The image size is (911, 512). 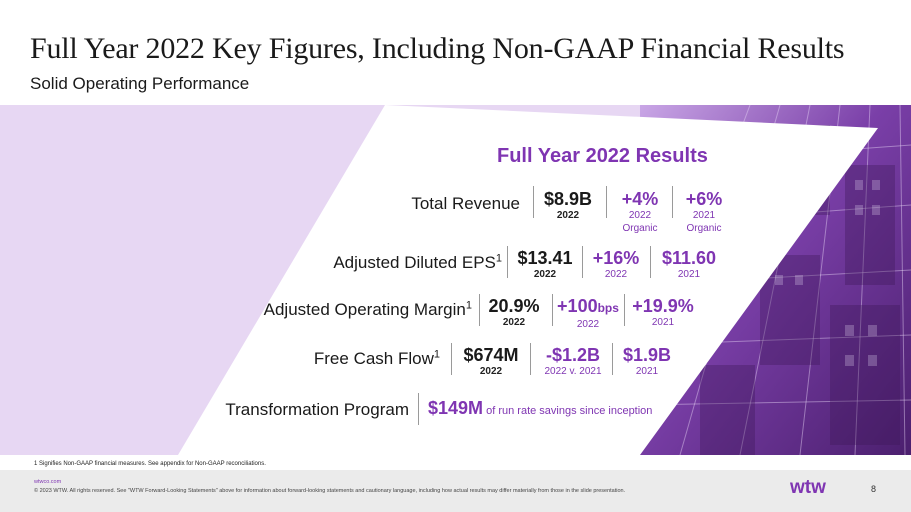 What do you see at coordinates (317, 409) in the screenshot?
I see `label-transformation-program: Transformation Program` at bounding box center [317, 409].